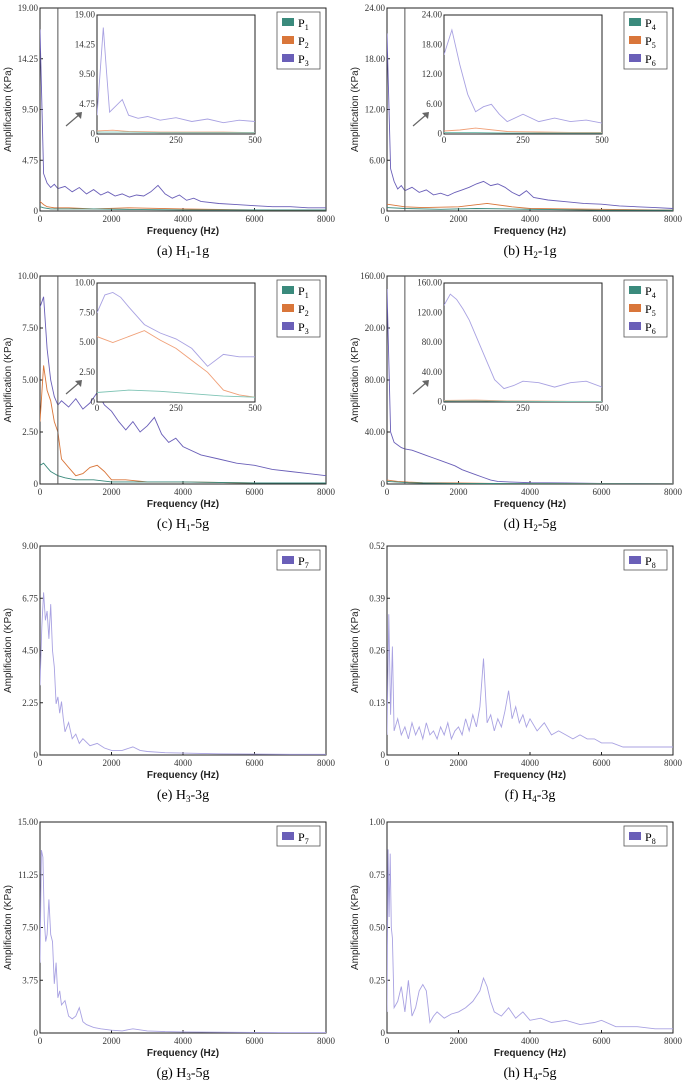 The width and height of the screenshot is (685, 1088). Describe the element at coordinates (377, 703) in the screenshot. I see `y-tick-label: 0.13` at that location.